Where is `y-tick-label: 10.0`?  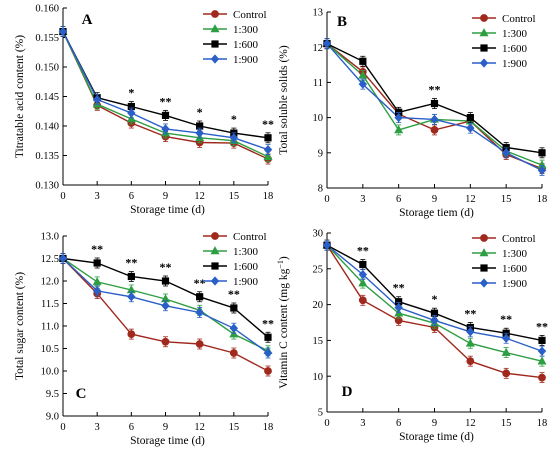
y-tick-label: 10.0 is located at coordinates (50, 372).